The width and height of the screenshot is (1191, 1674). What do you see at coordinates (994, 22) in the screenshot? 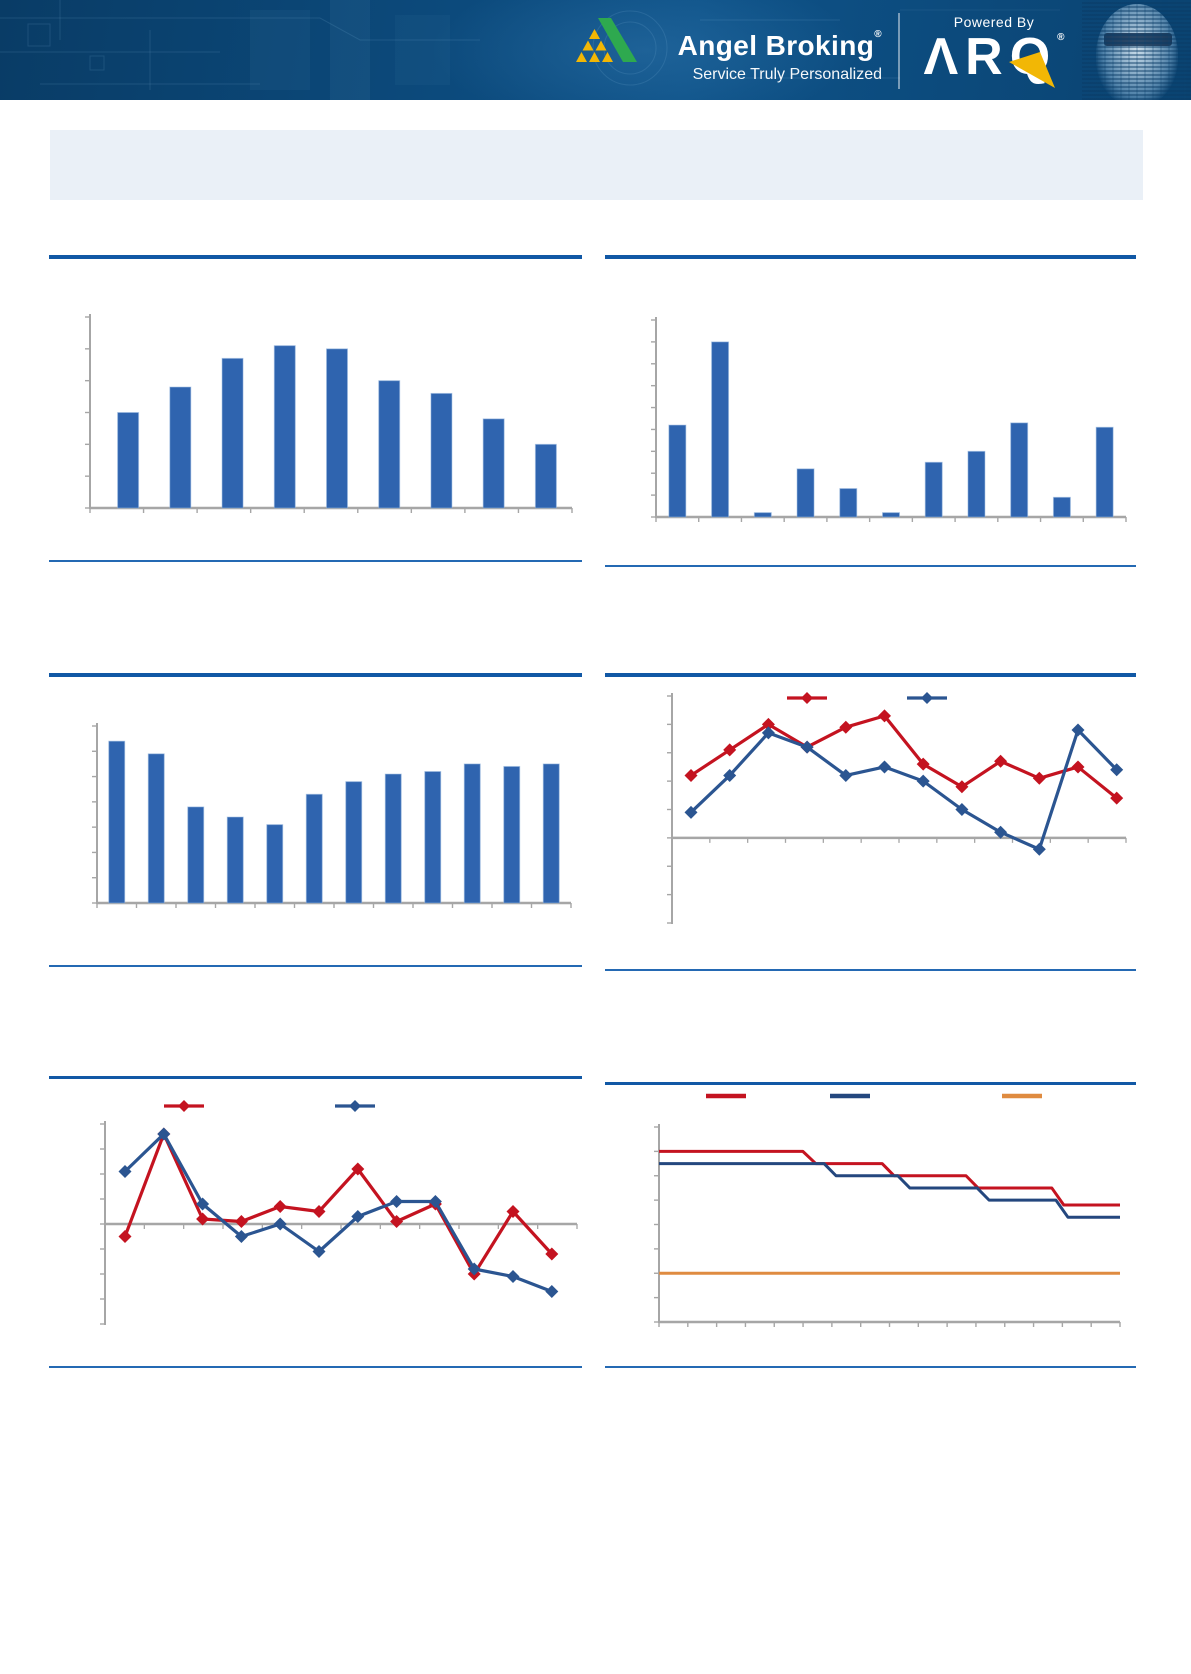
I see `powered-by-label: Powered By` at bounding box center [994, 22].